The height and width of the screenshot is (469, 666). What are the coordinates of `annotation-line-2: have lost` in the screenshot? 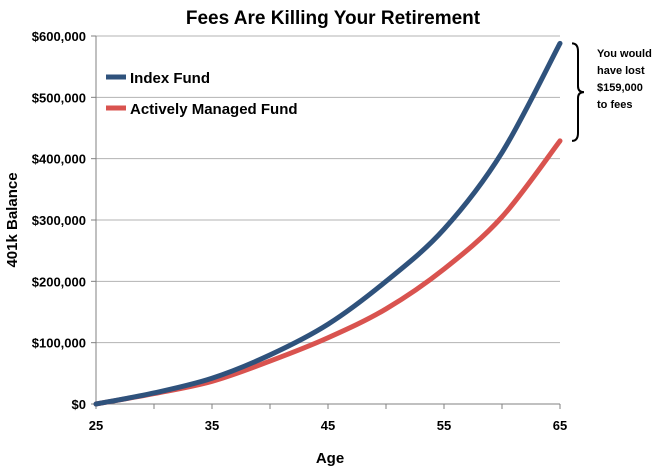 It's located at (621, 71).